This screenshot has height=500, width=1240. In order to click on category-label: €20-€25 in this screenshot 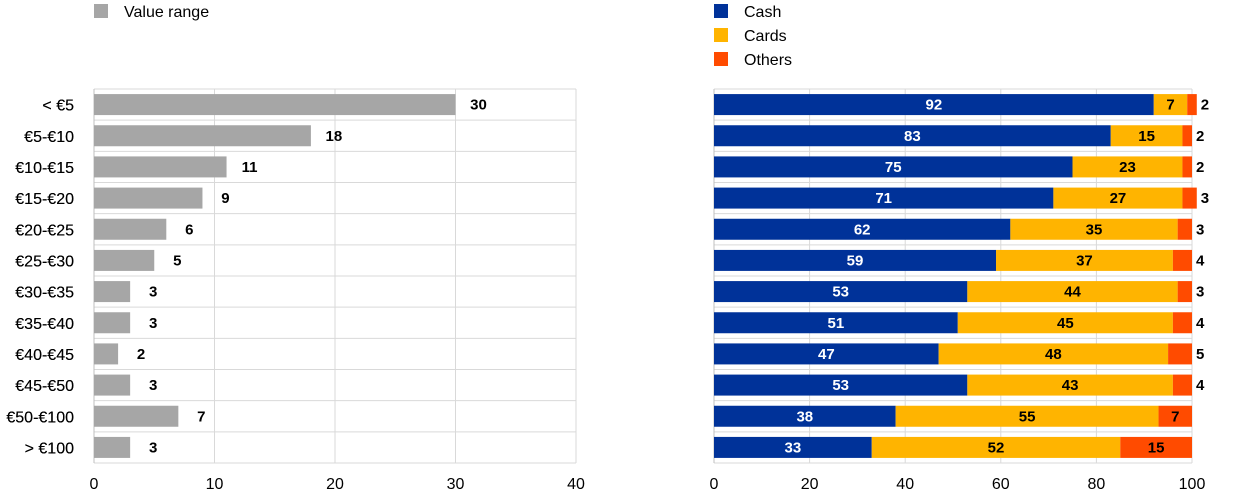, I will do `click(44, 230)`.